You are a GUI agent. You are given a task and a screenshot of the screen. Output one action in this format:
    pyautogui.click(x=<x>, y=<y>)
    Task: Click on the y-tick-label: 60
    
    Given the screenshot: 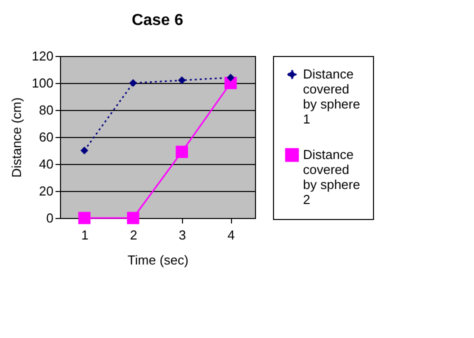 What is the action you would take?
    pyautogui.click(x=46, y=137)
    